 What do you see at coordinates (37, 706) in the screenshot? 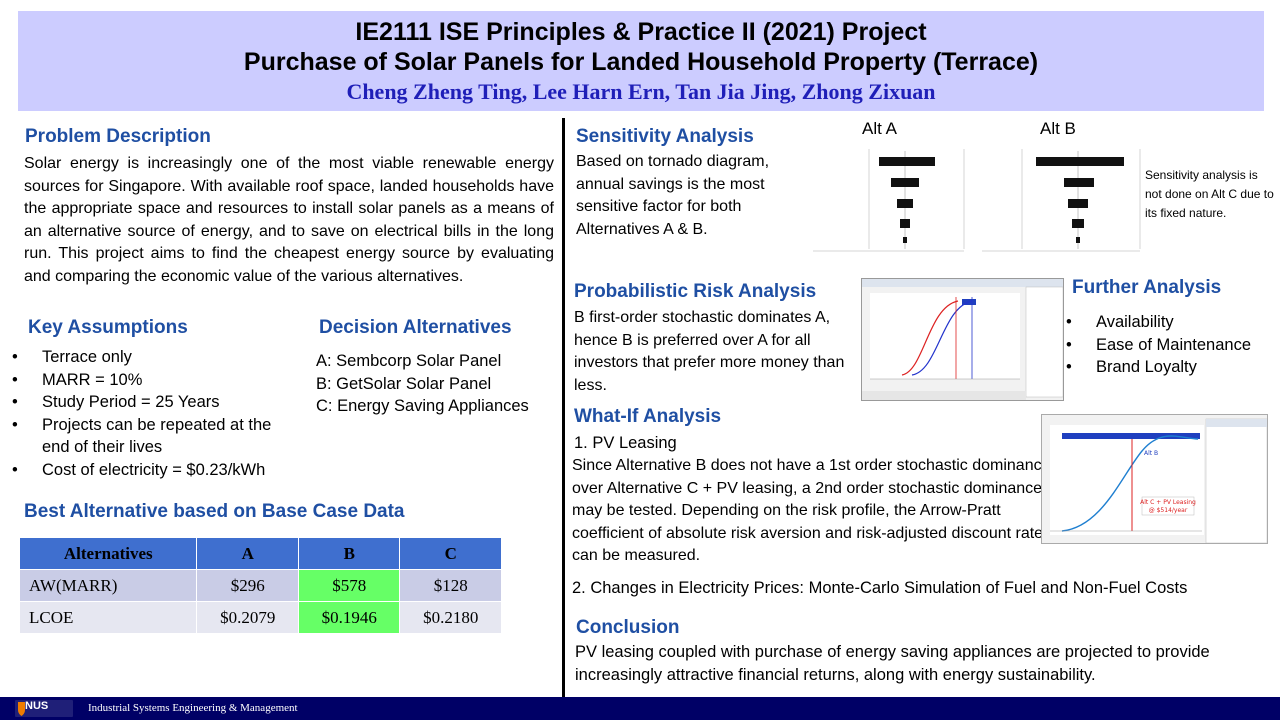
I see `nus-logo-text: NUS` at bounding box center [37, 706].